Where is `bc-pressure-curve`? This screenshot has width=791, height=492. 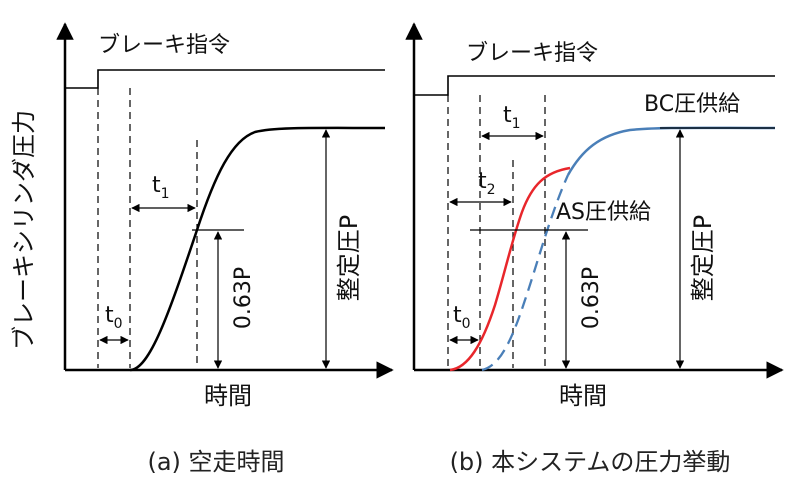
bc-pressure-curve is located at coordinates (671, 151).